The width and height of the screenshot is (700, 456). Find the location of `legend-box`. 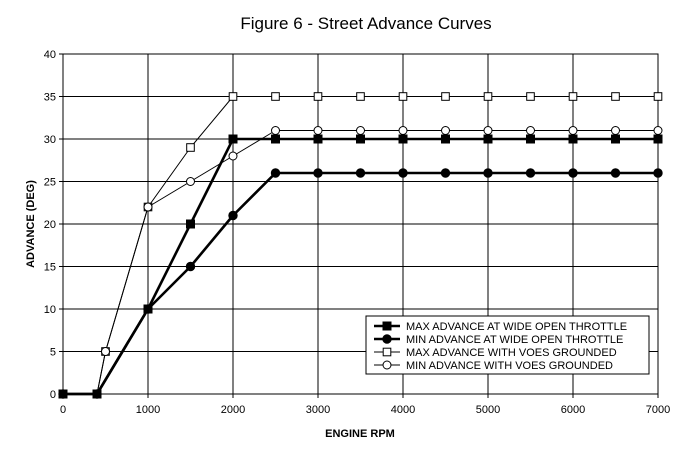

legend-box is located at coordinates (507, 345).